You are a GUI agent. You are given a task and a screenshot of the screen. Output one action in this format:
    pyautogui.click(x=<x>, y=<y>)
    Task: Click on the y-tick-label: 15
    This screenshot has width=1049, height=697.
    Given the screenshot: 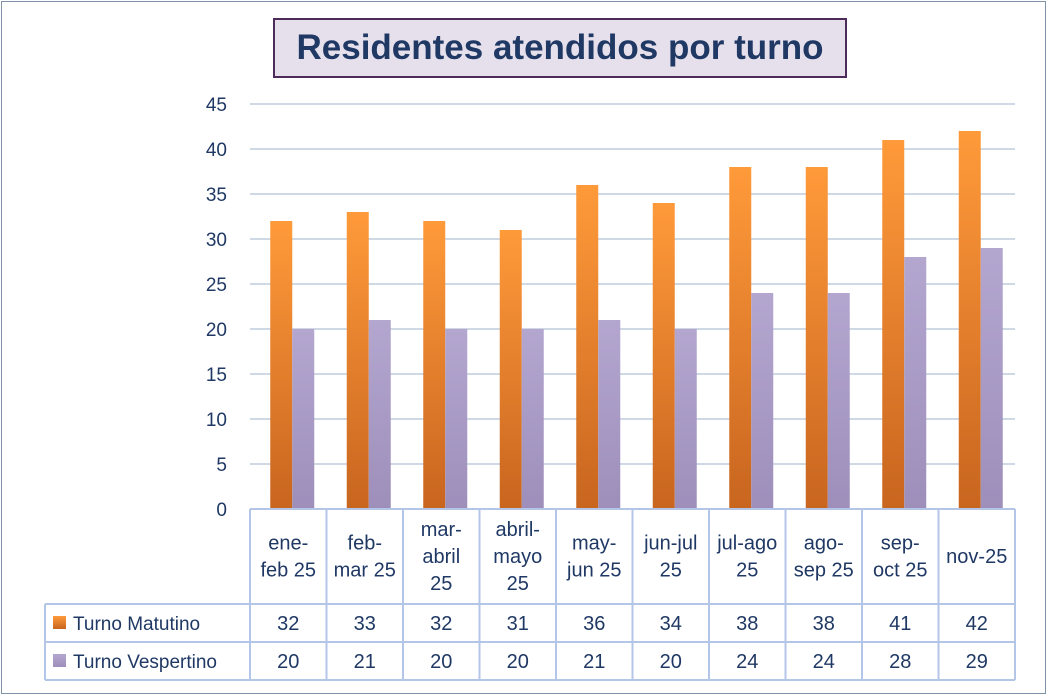 What is the action you would take?
    pyautogui.click(x=216, y=375)
    